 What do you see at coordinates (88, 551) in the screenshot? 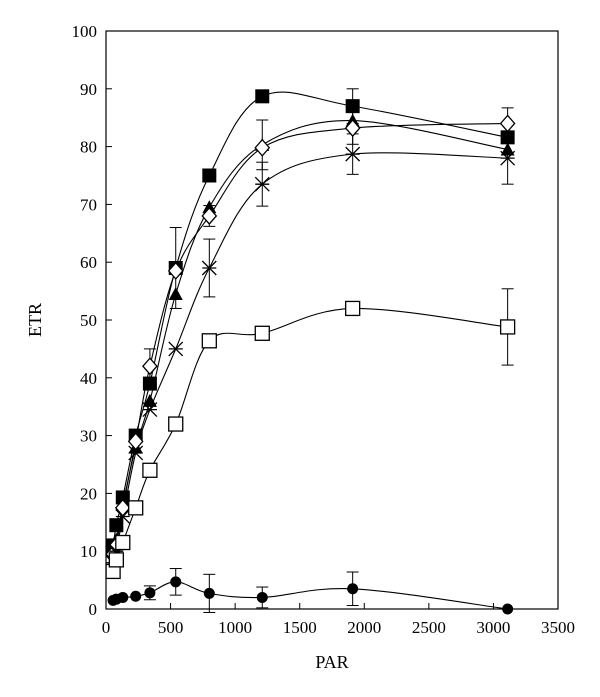
I see `y-tick-label: 10` at bounding box center [88, 551].